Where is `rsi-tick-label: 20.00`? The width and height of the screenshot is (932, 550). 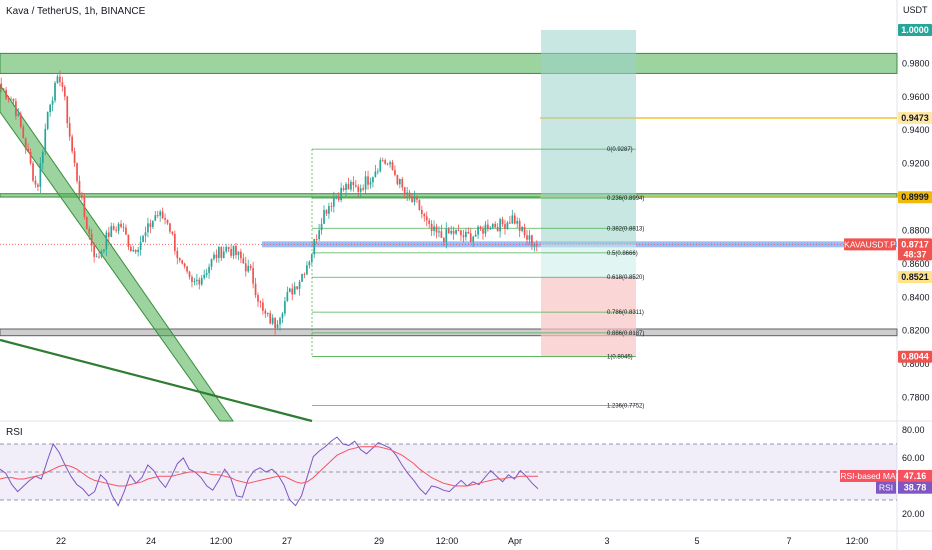 rsi-tick-label: 20.00 is located at coordinates (913, 514).